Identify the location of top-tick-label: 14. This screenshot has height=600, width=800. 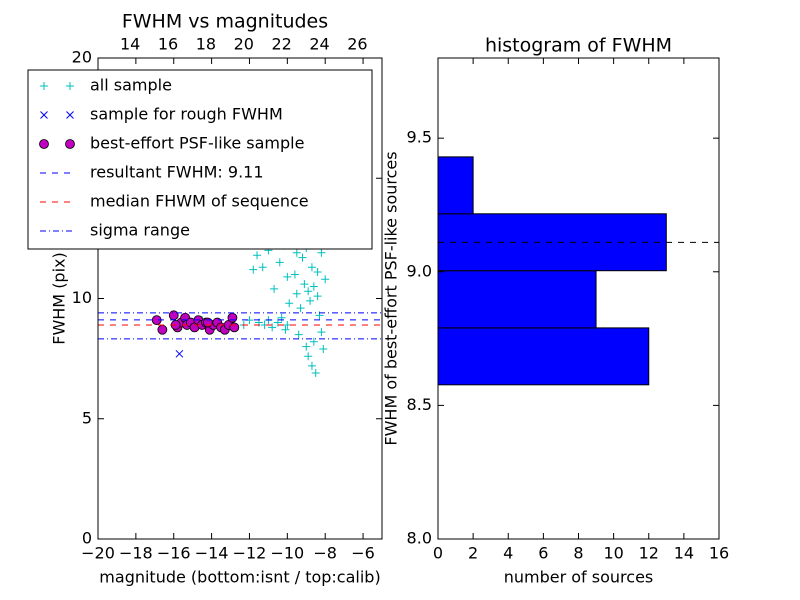
(130, 44).